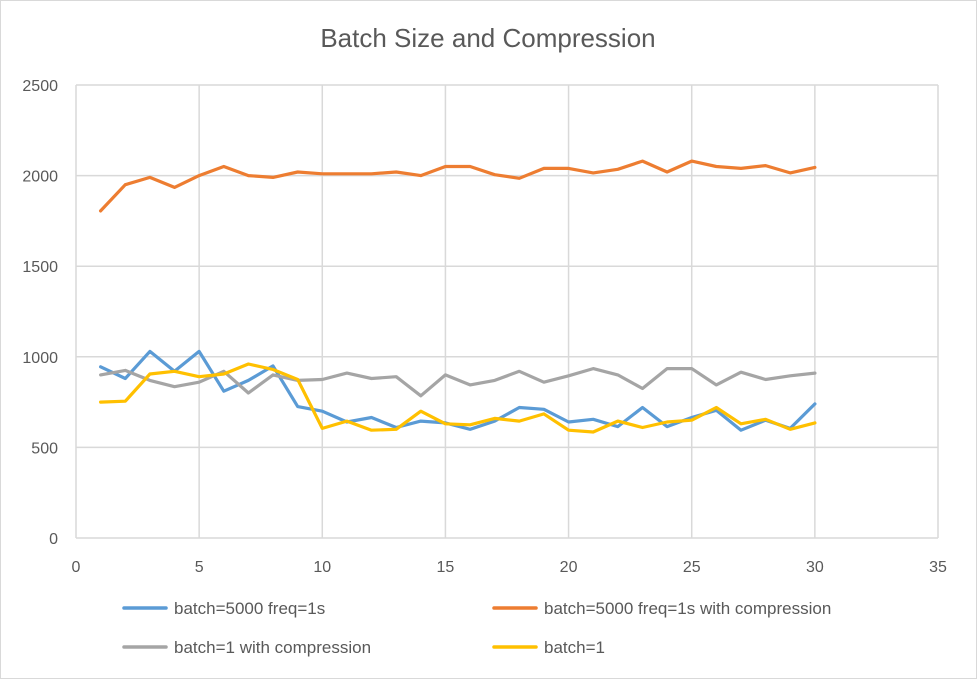 The image size is (977, 679). Describe the element at coordinates (574, 647) in the screenshot. I see `legend-label: batch=1` at that location.